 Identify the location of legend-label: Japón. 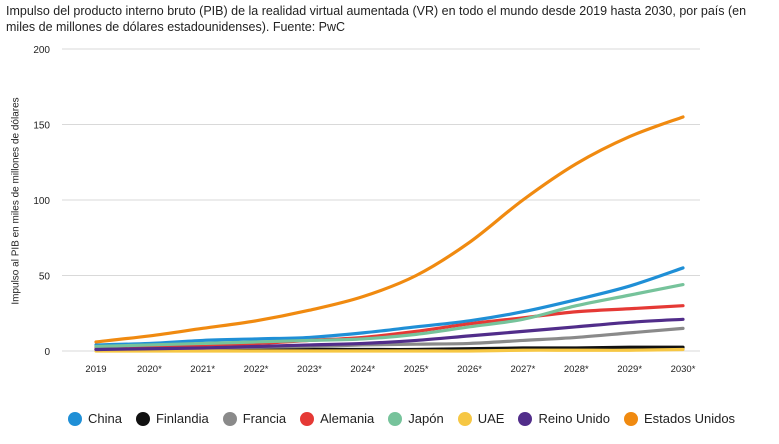
(426, 418).